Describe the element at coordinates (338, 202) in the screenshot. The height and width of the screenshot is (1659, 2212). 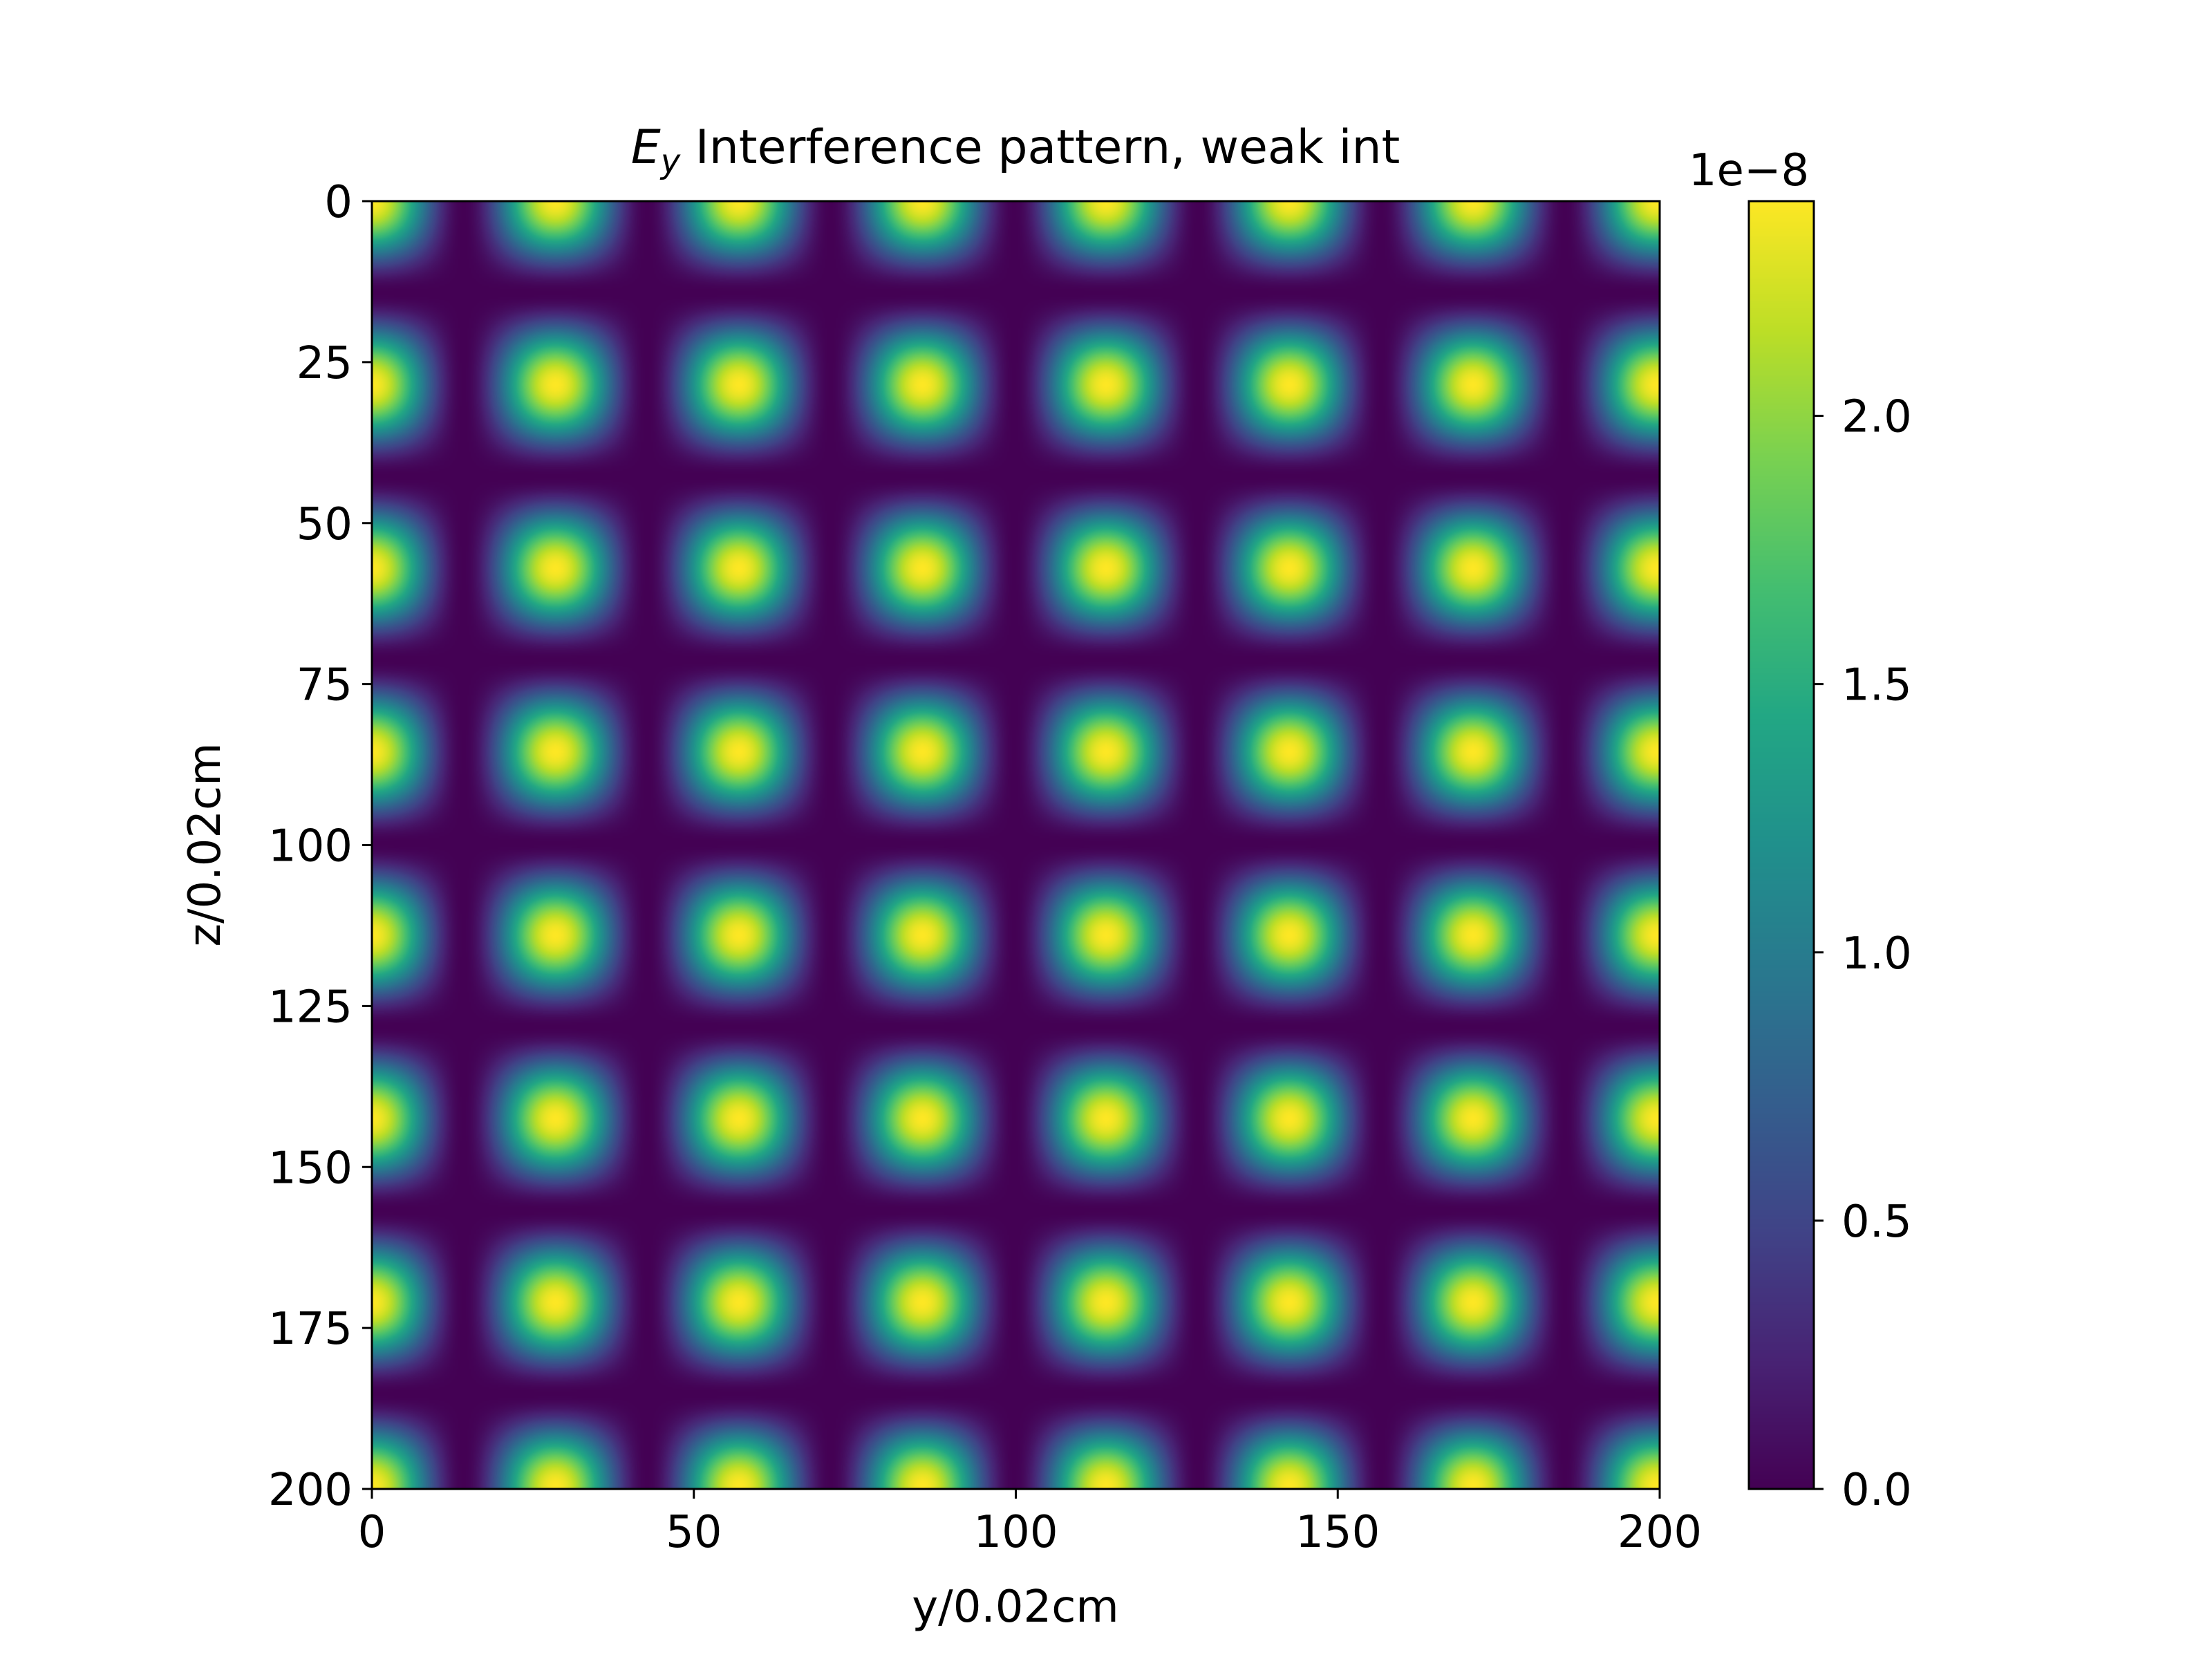
I see `y-tick-label: 0` at that location.